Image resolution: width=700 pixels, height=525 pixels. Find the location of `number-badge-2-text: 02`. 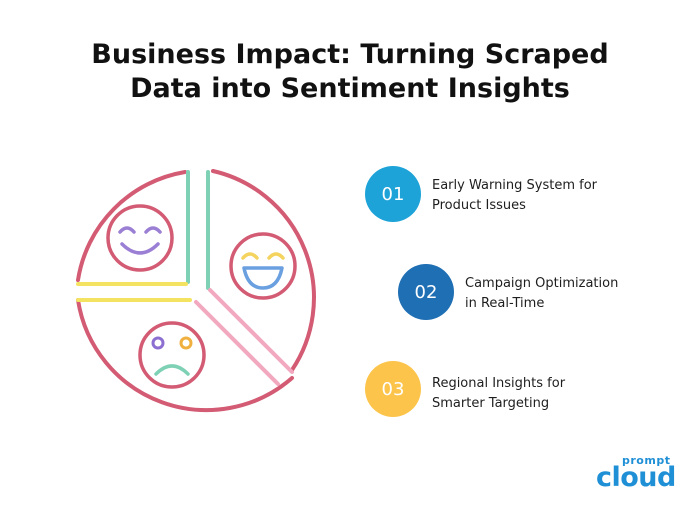

number-badge-2-text: 02 is located at coordinates (426, 292).